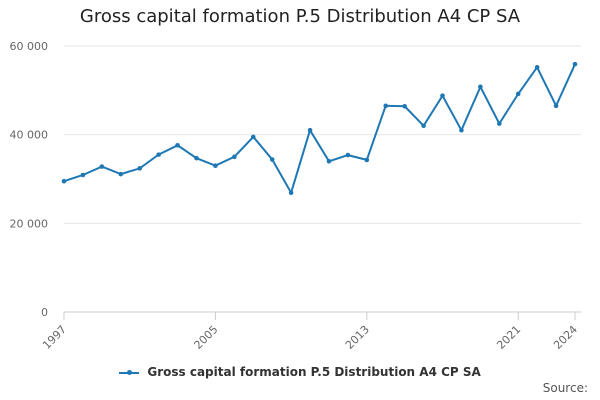  What do you see at coordinates (29, 179) in the screenshot?
I see `y-axis-ticks: 0 20 000 40 000 60 000` at bounding box center [29, 179].